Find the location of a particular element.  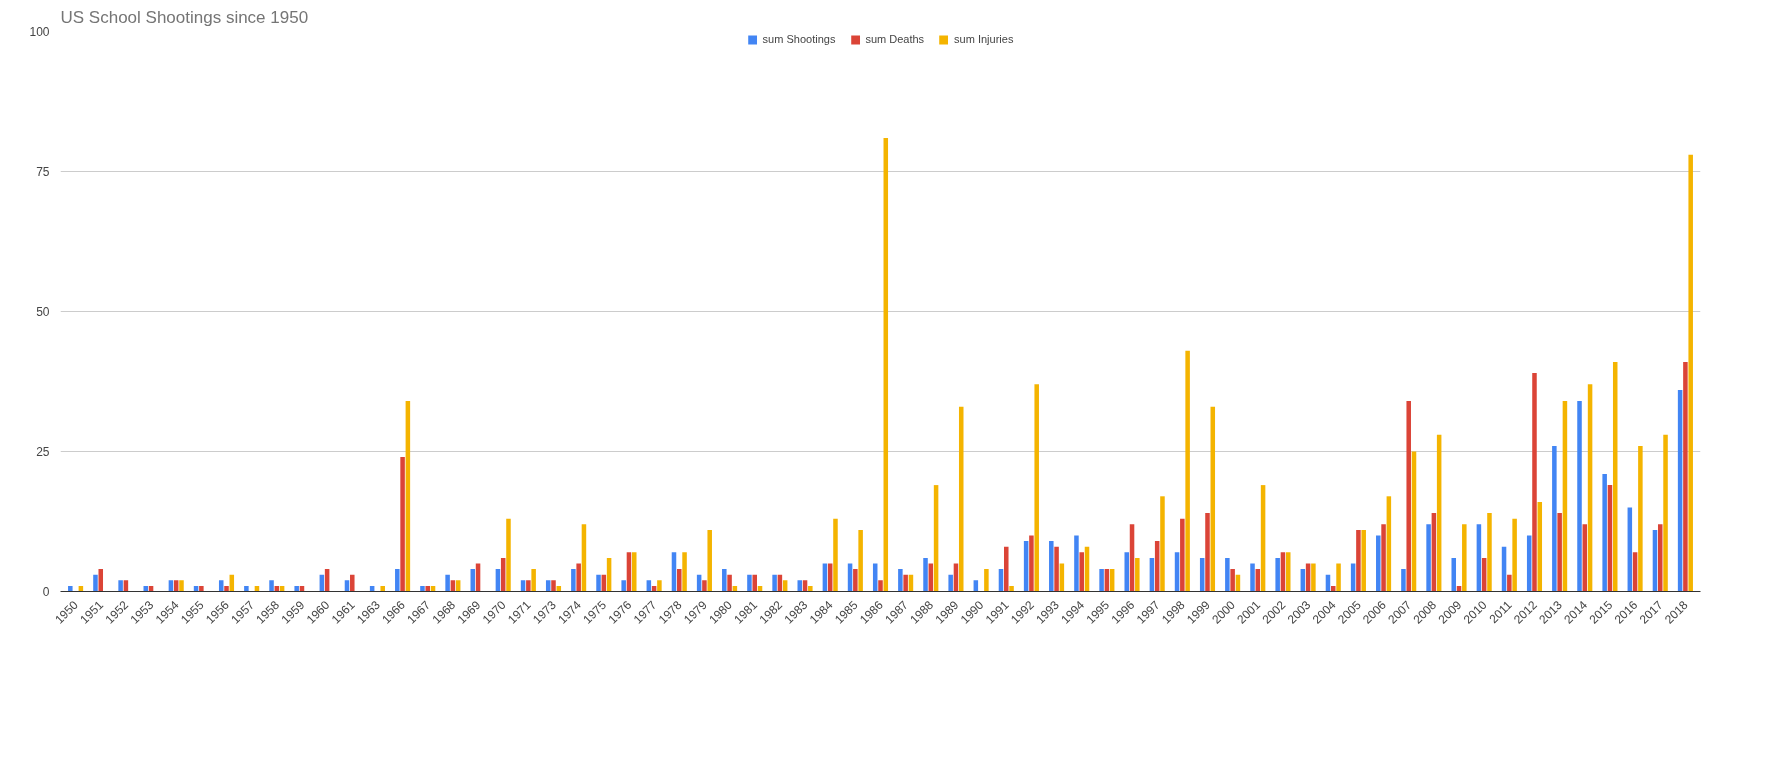

chart-title: US School Shootings since 1950 is located at coordinates (184, 17).